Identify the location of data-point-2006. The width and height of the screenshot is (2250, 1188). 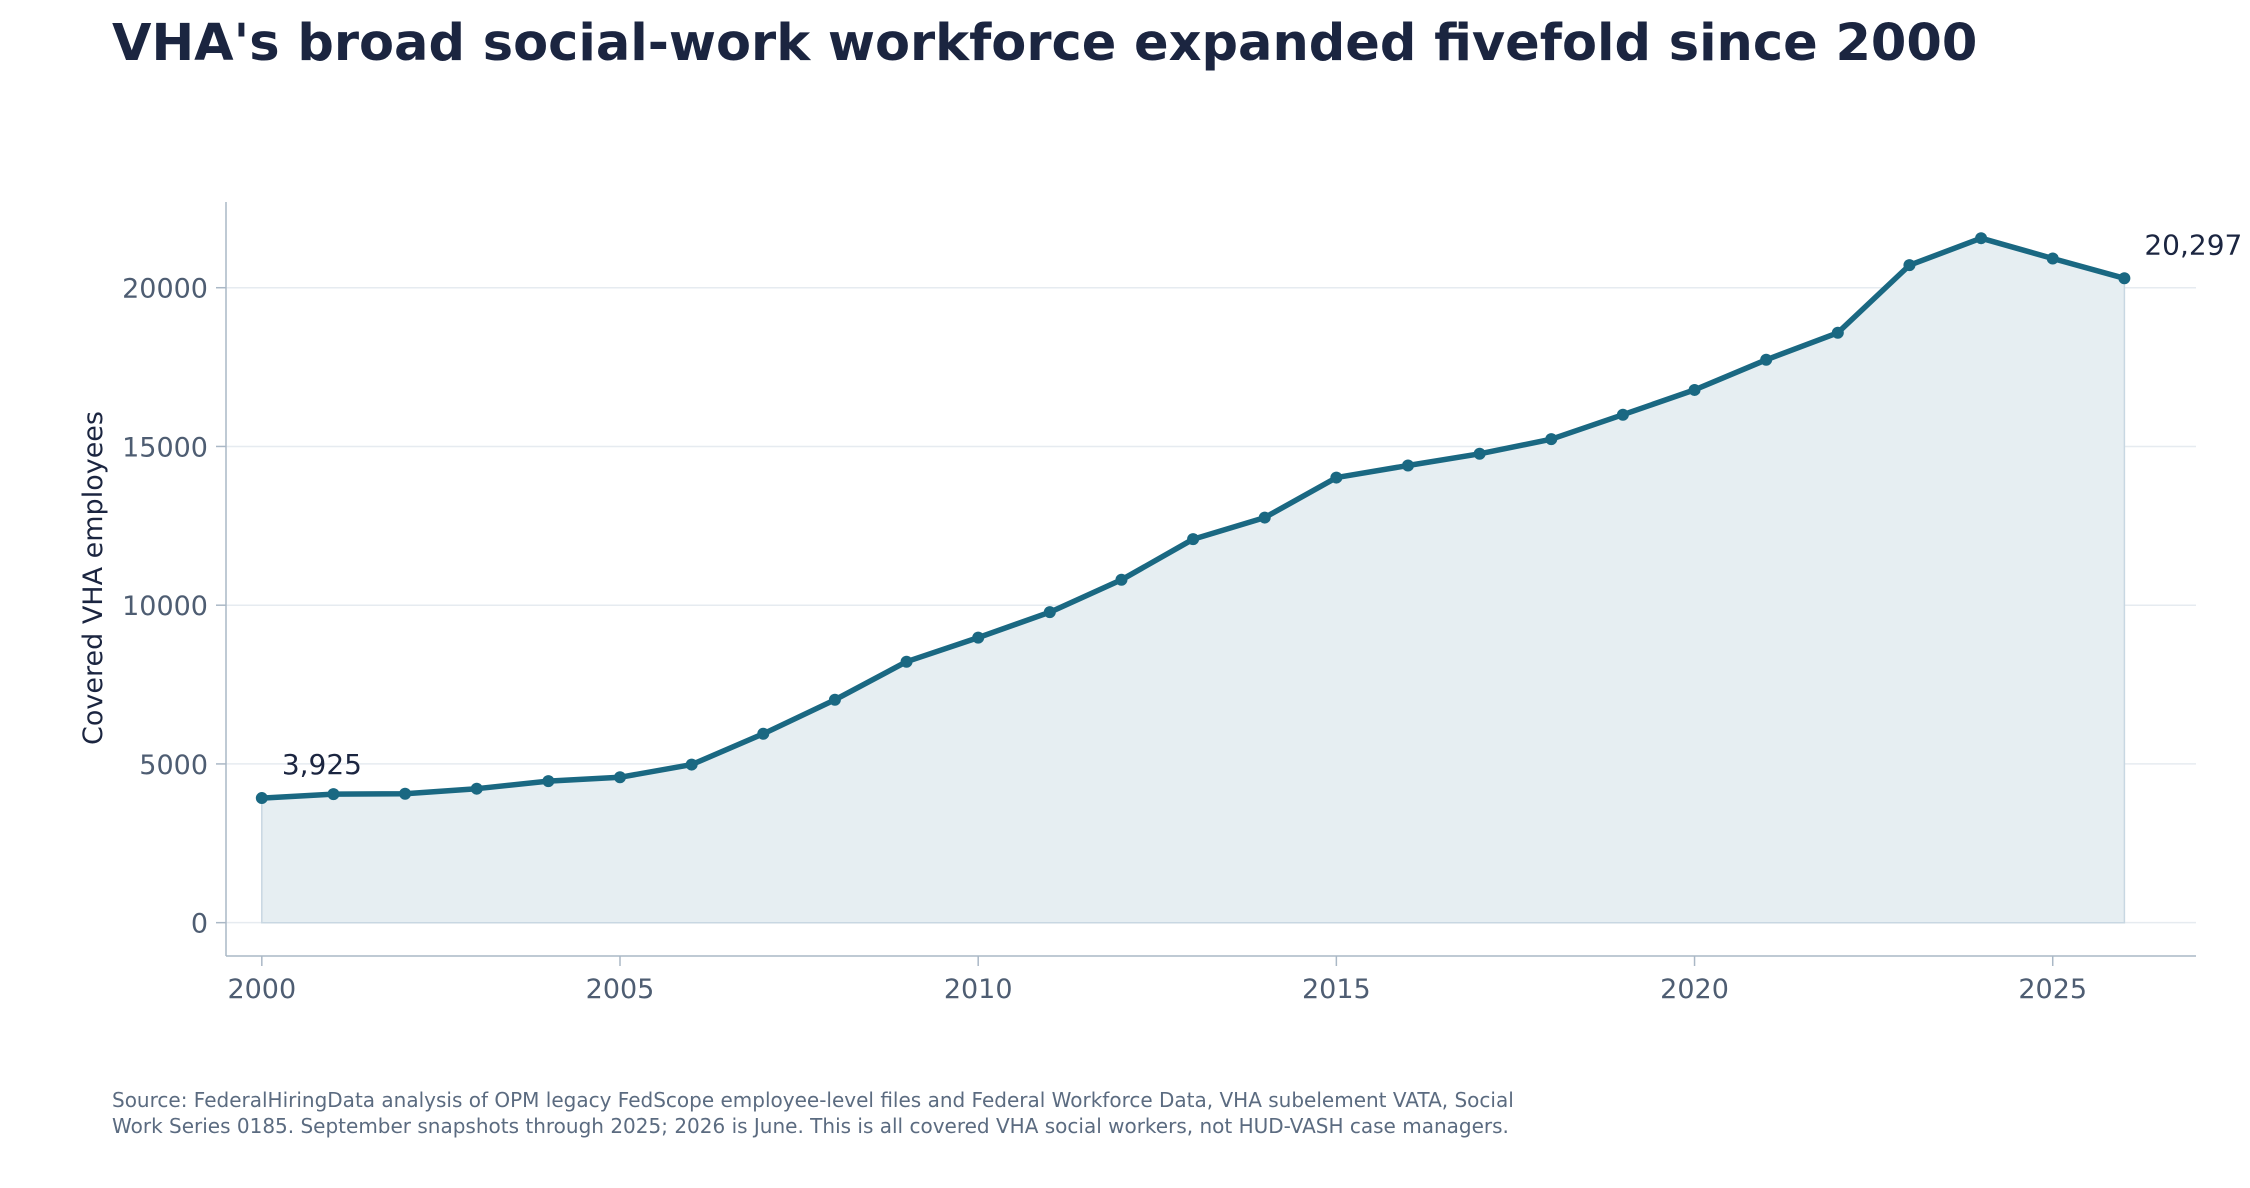
(691, 764).